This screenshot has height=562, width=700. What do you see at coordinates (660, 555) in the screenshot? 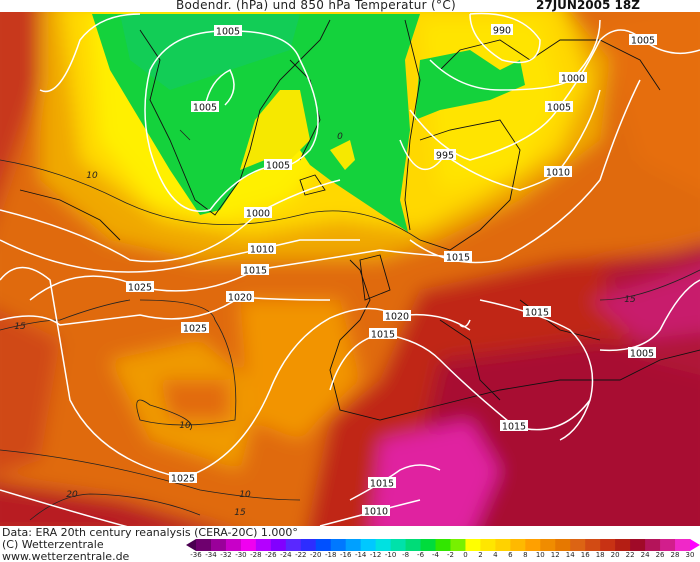
I see `colorbar-tick-label: 26` at bounding box center [660, 555].